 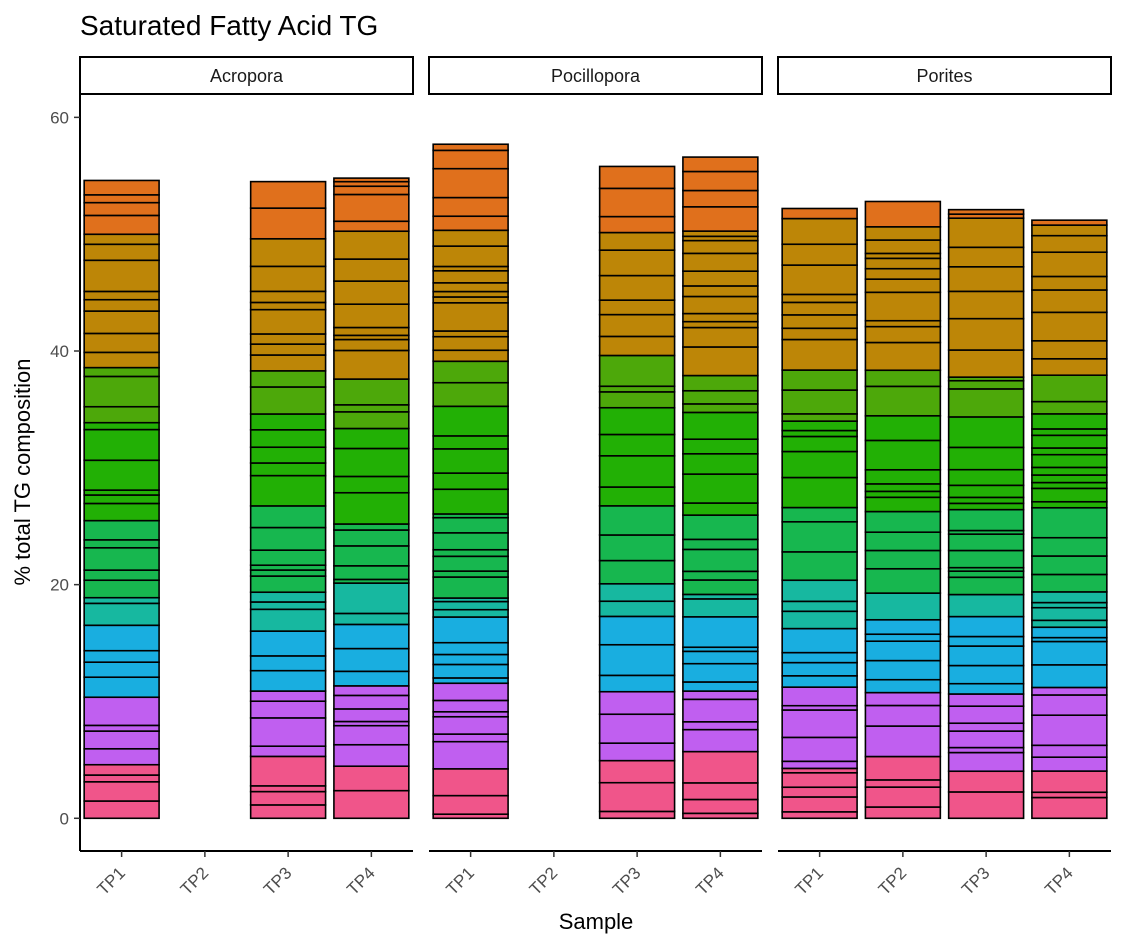 What do you see at coordinates (59, 585) in the screenshot?
I see `y-tick-label: 20` at bounding box center [59, 585].